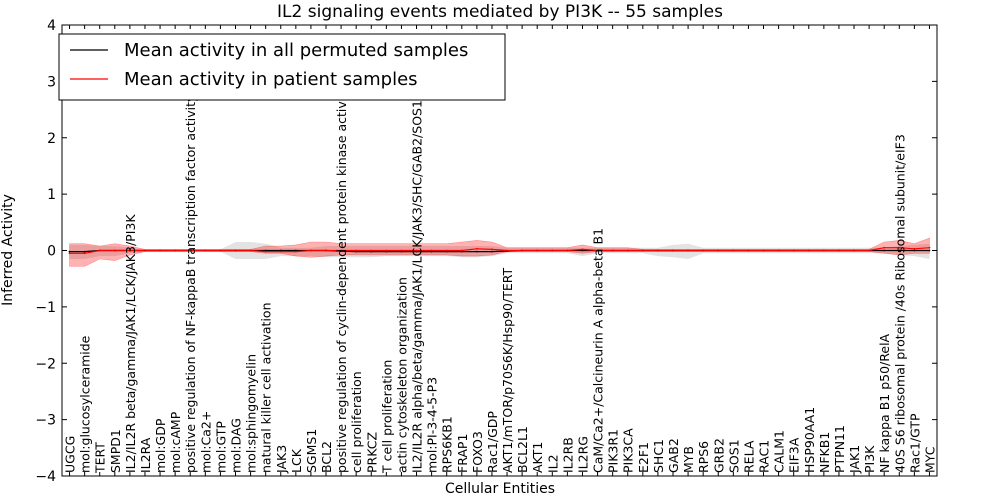  Describe the element at coordinates (356, 422) in the screenshot. I see `category-label: cell proliferation` at that location.